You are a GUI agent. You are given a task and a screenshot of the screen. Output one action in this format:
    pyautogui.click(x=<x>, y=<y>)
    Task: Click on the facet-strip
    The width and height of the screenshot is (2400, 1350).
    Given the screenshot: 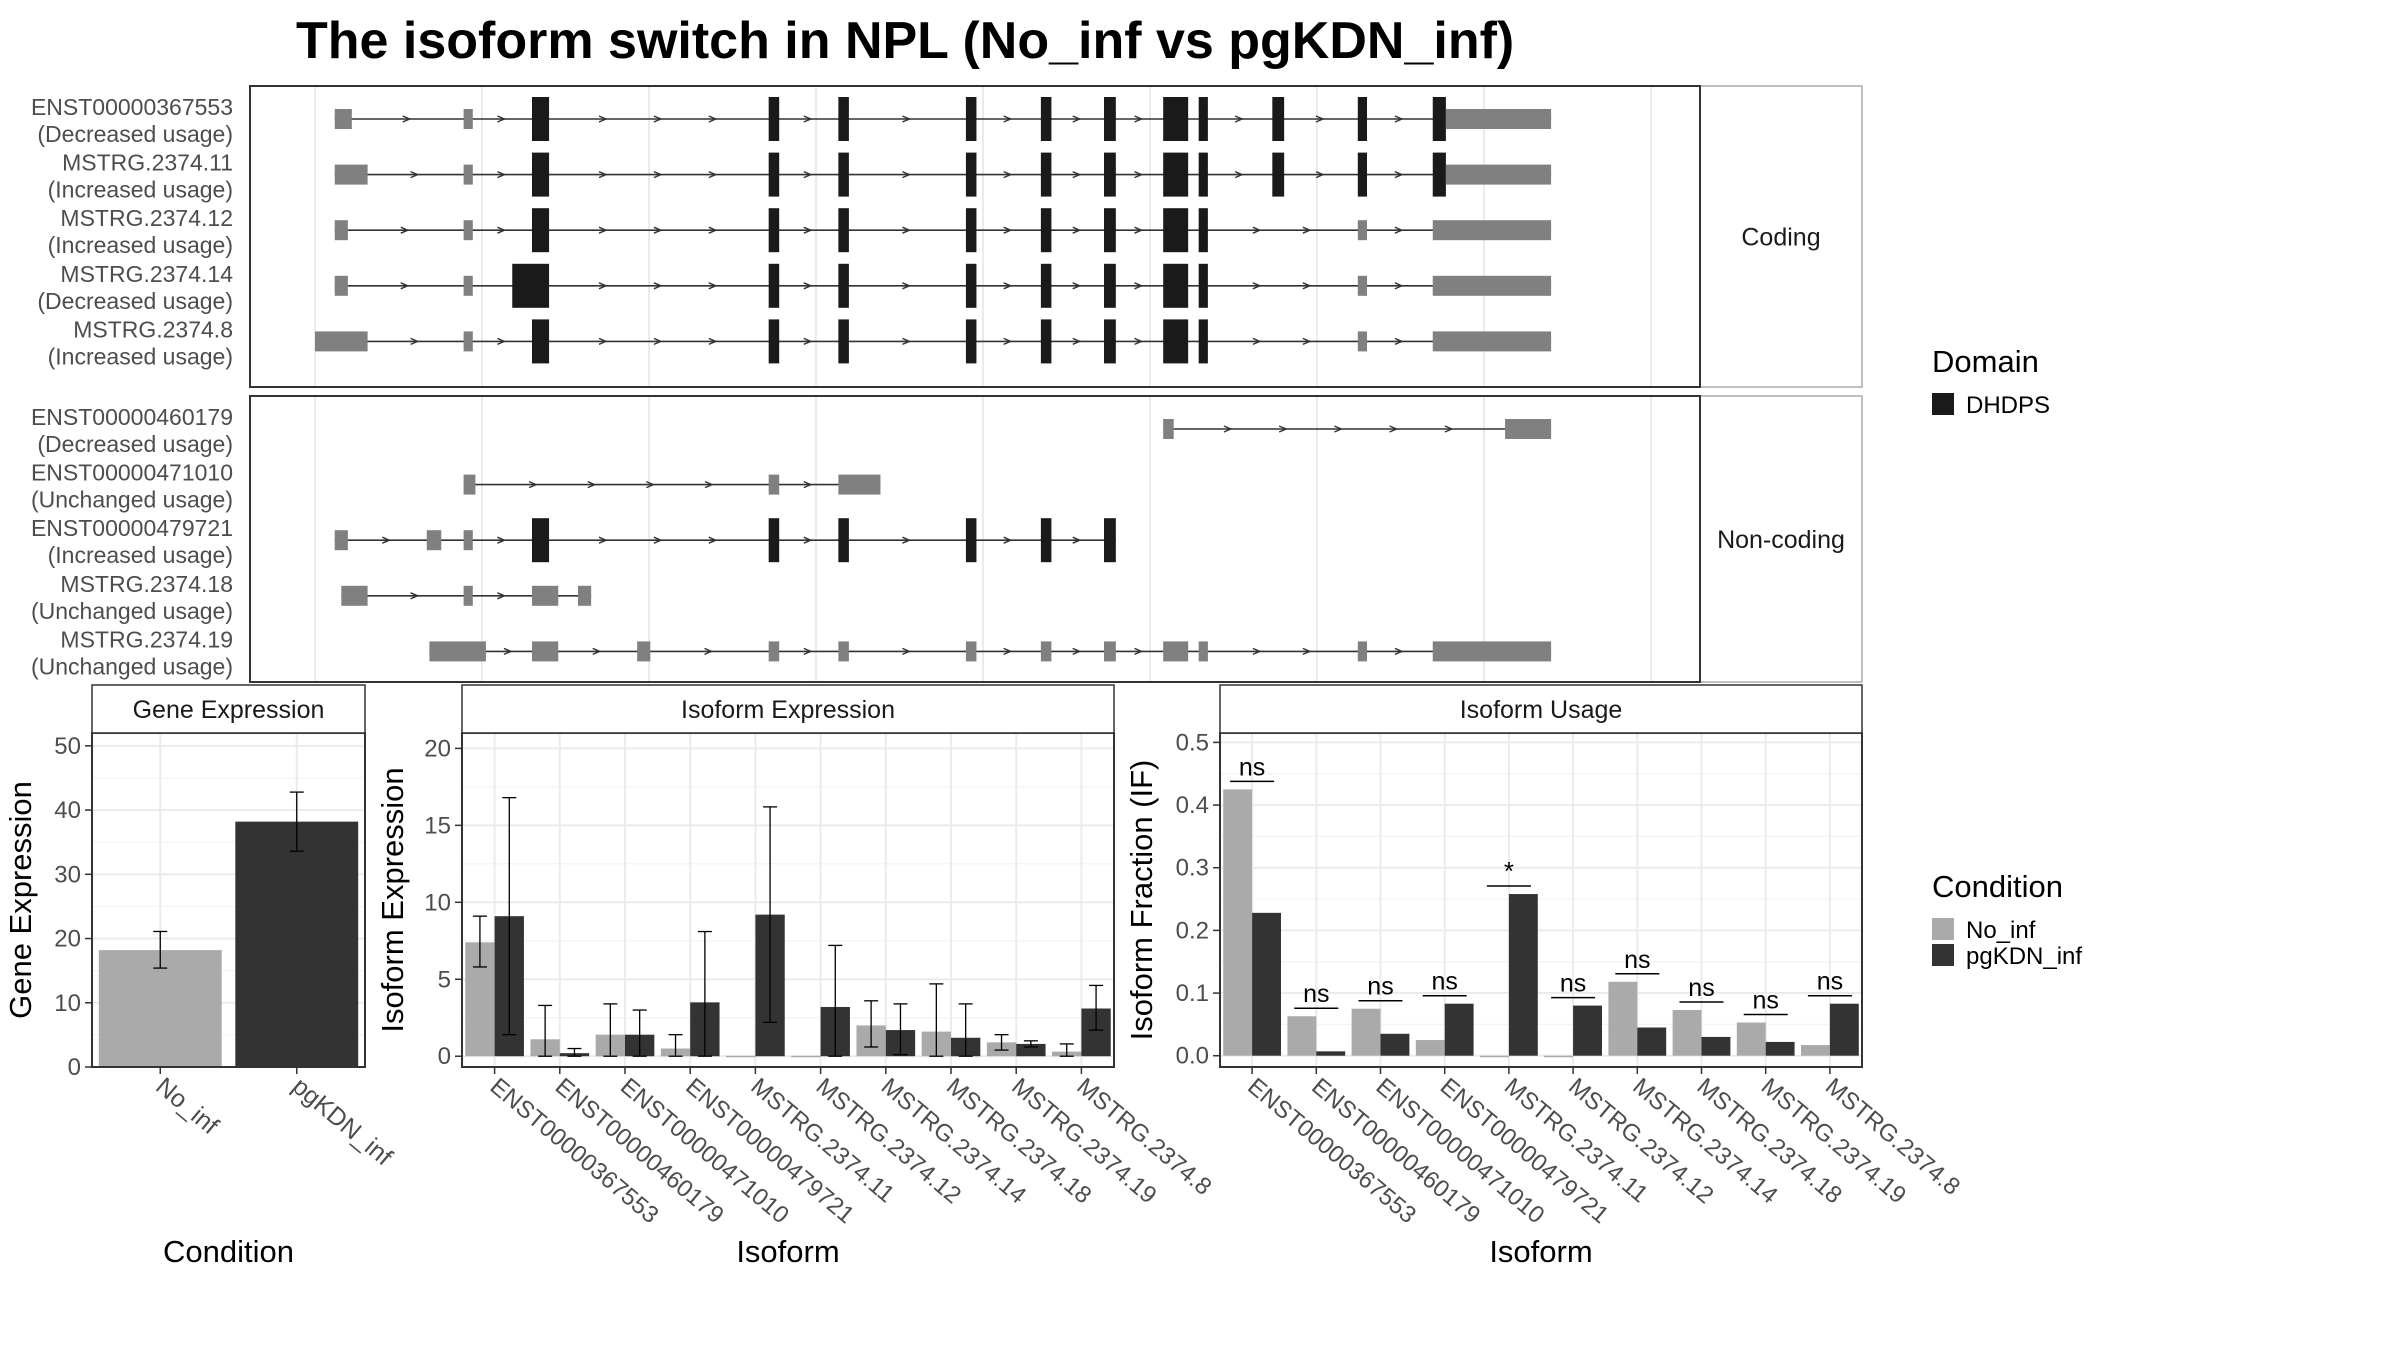 What is the action you would take?
    pyautogui.click(x=1541, y=709)
    